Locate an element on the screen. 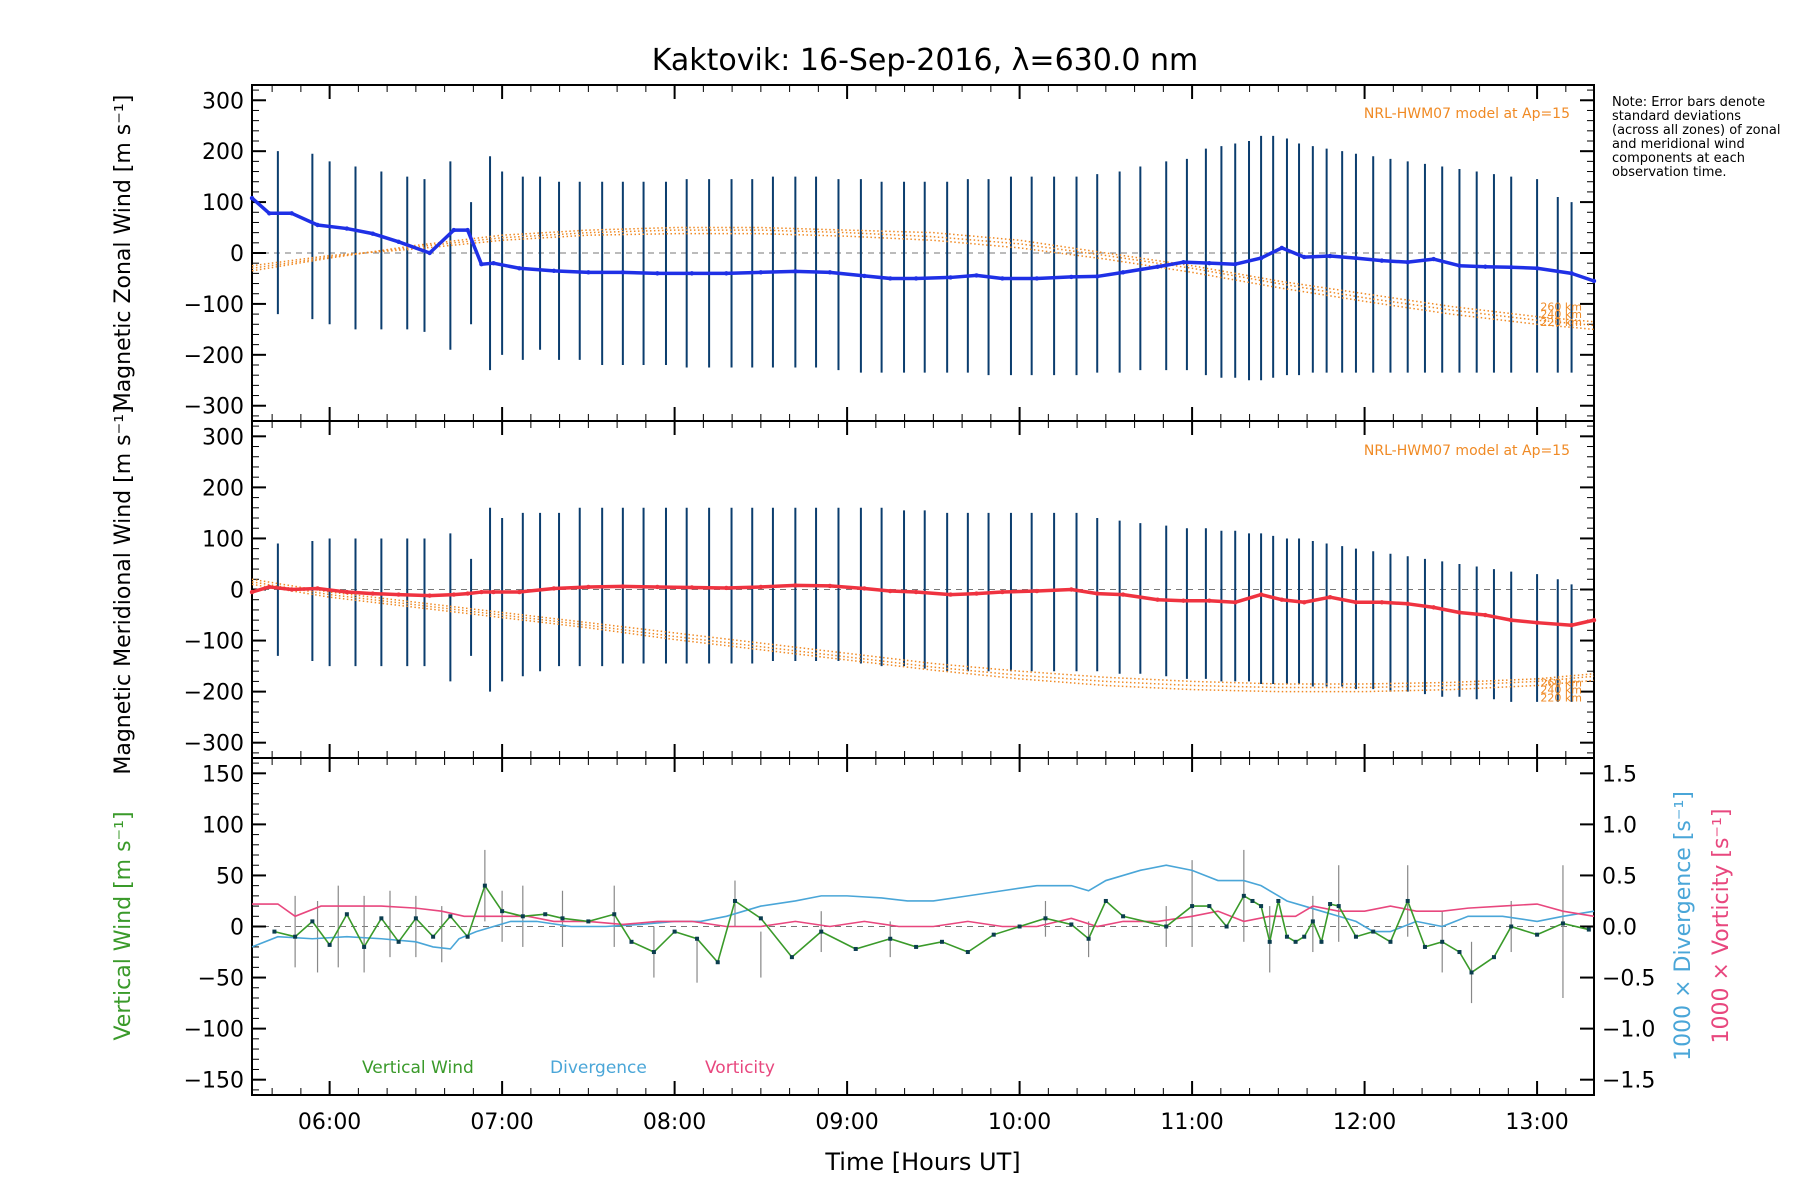 The image size is (1800, 1200). x-tick-label: 10:00 is located at coordinates (1019, 1122).